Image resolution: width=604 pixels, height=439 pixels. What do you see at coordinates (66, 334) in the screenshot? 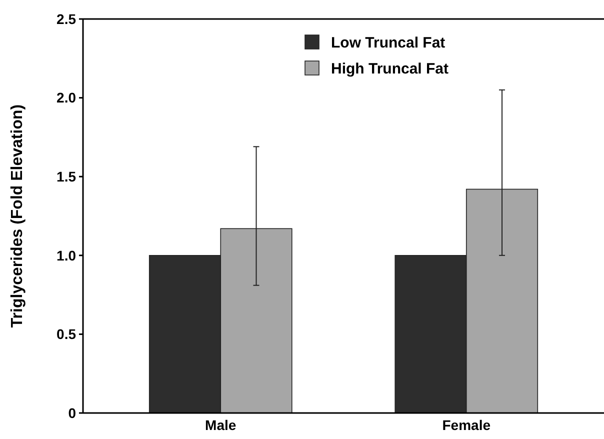
I see `y-tick-label: 0.5` at bounding box center [66, 334].